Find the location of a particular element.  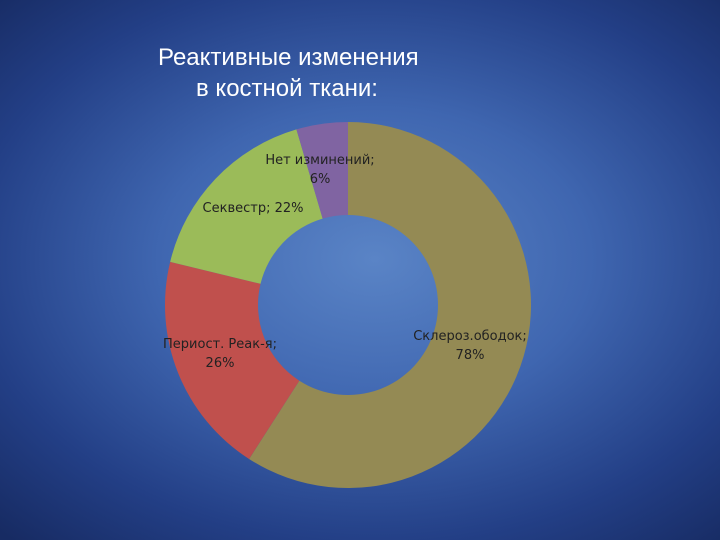

chart-title-line-1: Реактивные изменения is located at coordinates (288, 57).